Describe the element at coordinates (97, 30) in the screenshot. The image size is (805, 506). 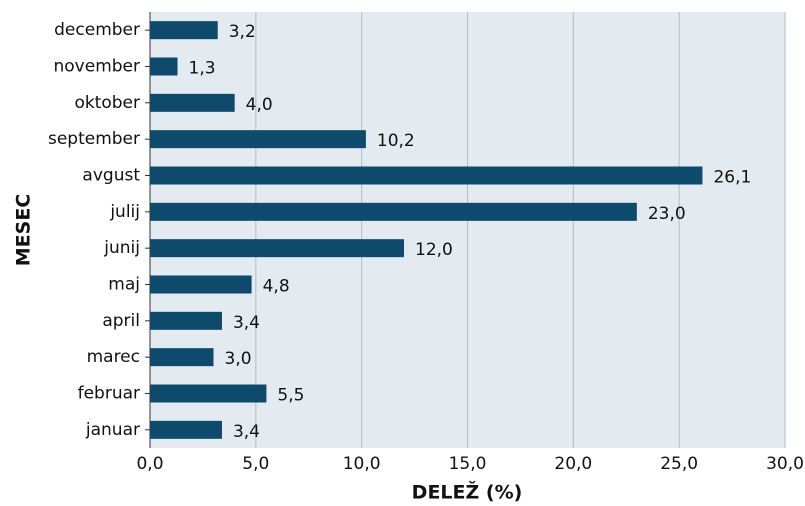
I see `y-tick-label: december` at that location.